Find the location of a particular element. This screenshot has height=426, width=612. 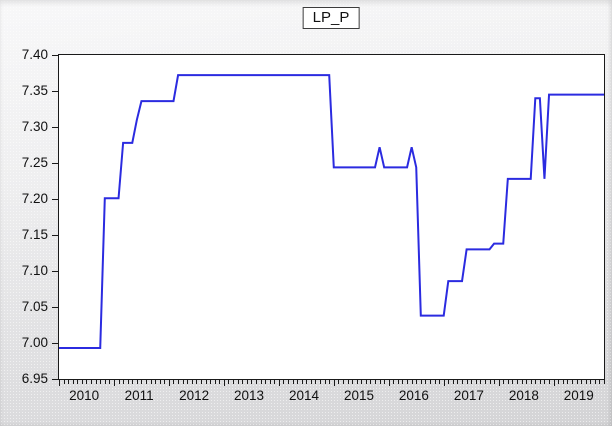

chart-title-box: LP_P is located at coordinates (331, 18).